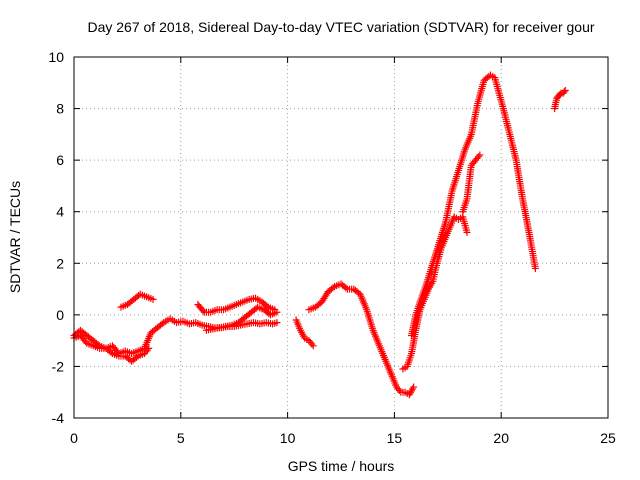  I want to click on y-axis-label: SDTVAR / TECUs, so click(15, 237).